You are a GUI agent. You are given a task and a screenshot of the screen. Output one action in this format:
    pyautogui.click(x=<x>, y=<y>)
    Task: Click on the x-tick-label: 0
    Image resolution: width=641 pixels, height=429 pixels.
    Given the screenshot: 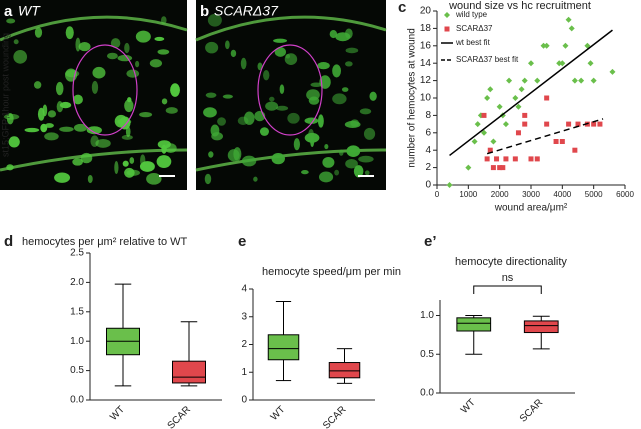 What is the action you would take?
    pyautogui.click(x=437, y=194)
    